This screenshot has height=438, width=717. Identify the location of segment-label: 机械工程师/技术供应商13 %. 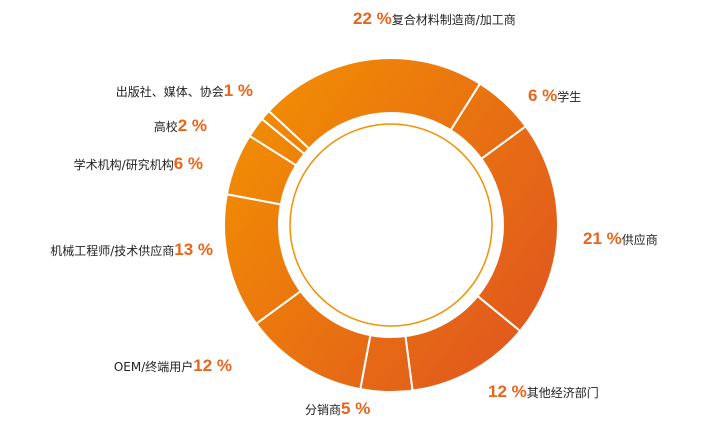
(131, 249).